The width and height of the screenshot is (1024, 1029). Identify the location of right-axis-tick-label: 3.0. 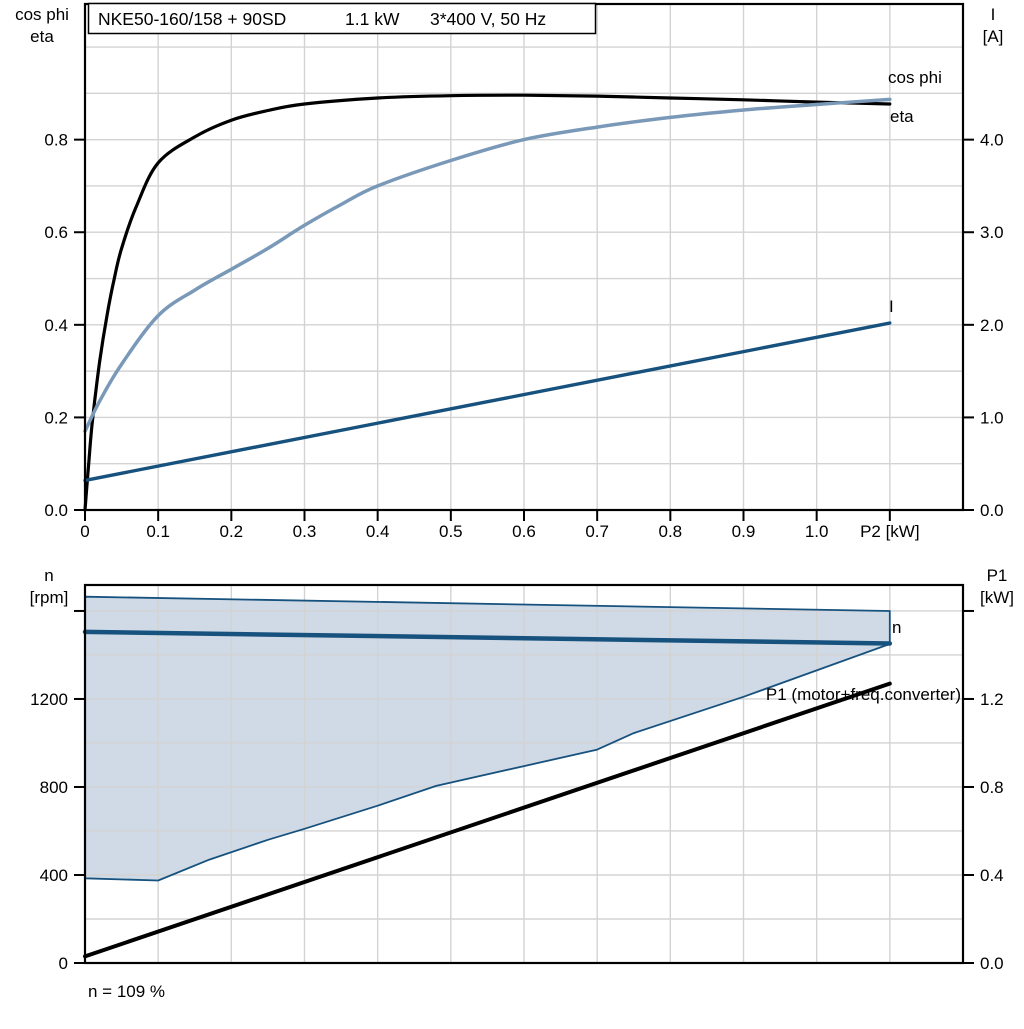
(992, 232).